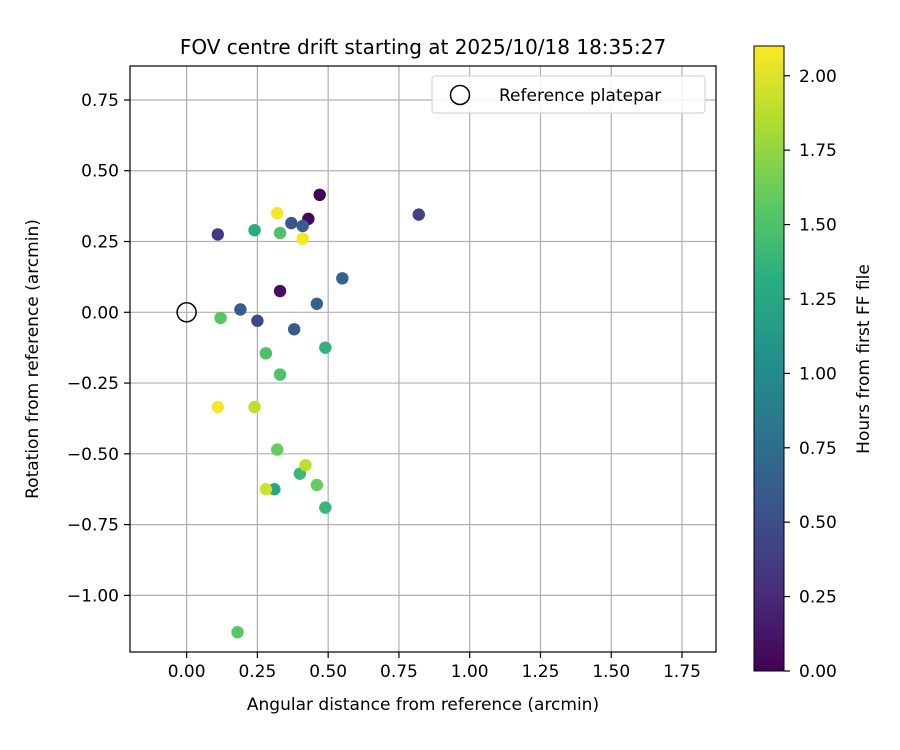 The image size is (900, 750). I want to click on colorbar-label: Hours from first FF file, so click(864, 359).